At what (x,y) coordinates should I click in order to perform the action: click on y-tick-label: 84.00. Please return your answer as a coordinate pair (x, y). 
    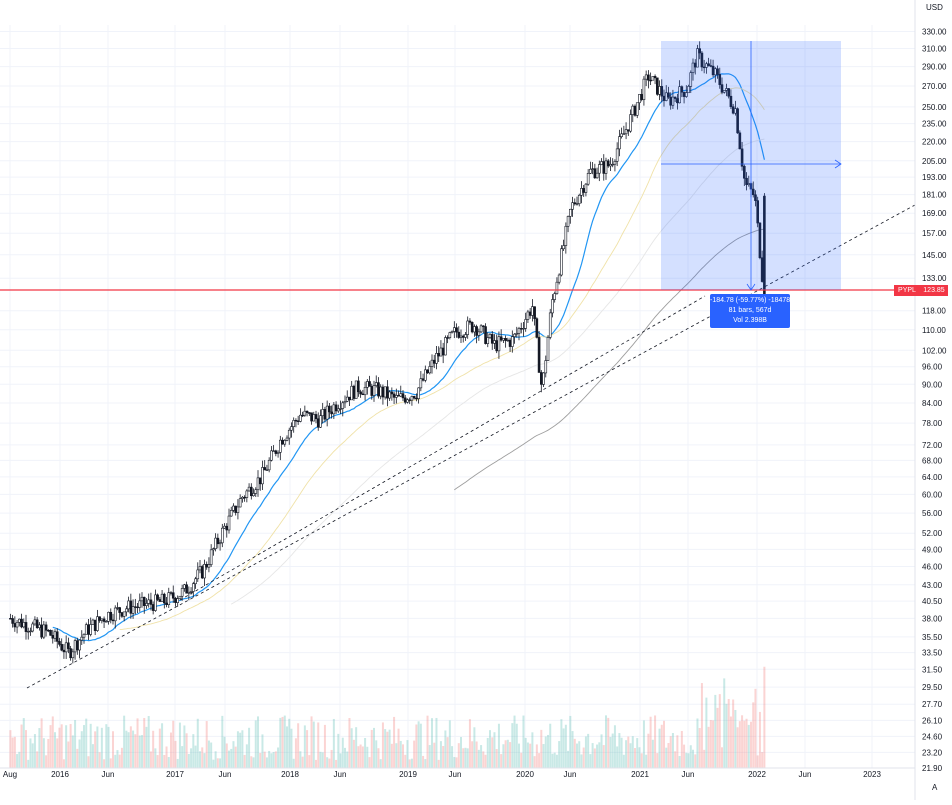
    Looking at the image, I should click on (932, 403).